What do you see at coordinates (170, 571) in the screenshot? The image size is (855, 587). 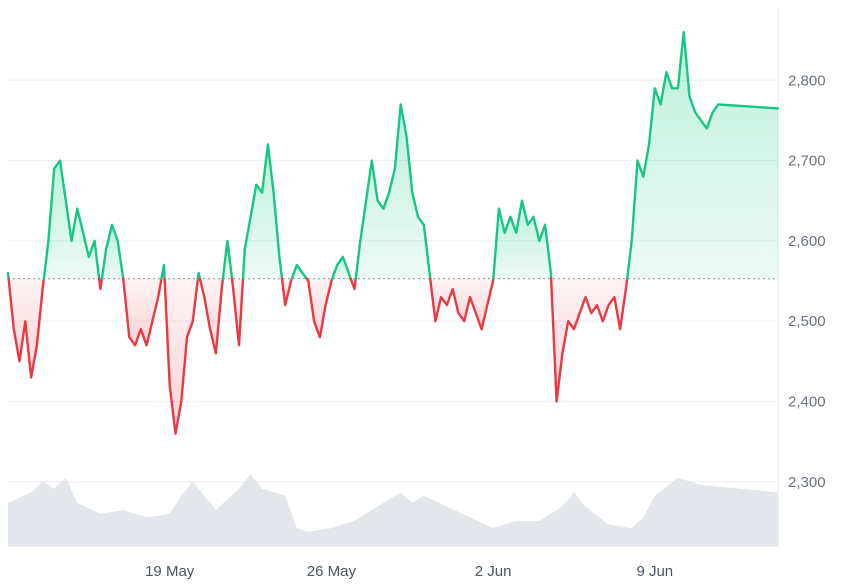 I see `x-tick-label: 19 May` at bounding box center [170, 571].